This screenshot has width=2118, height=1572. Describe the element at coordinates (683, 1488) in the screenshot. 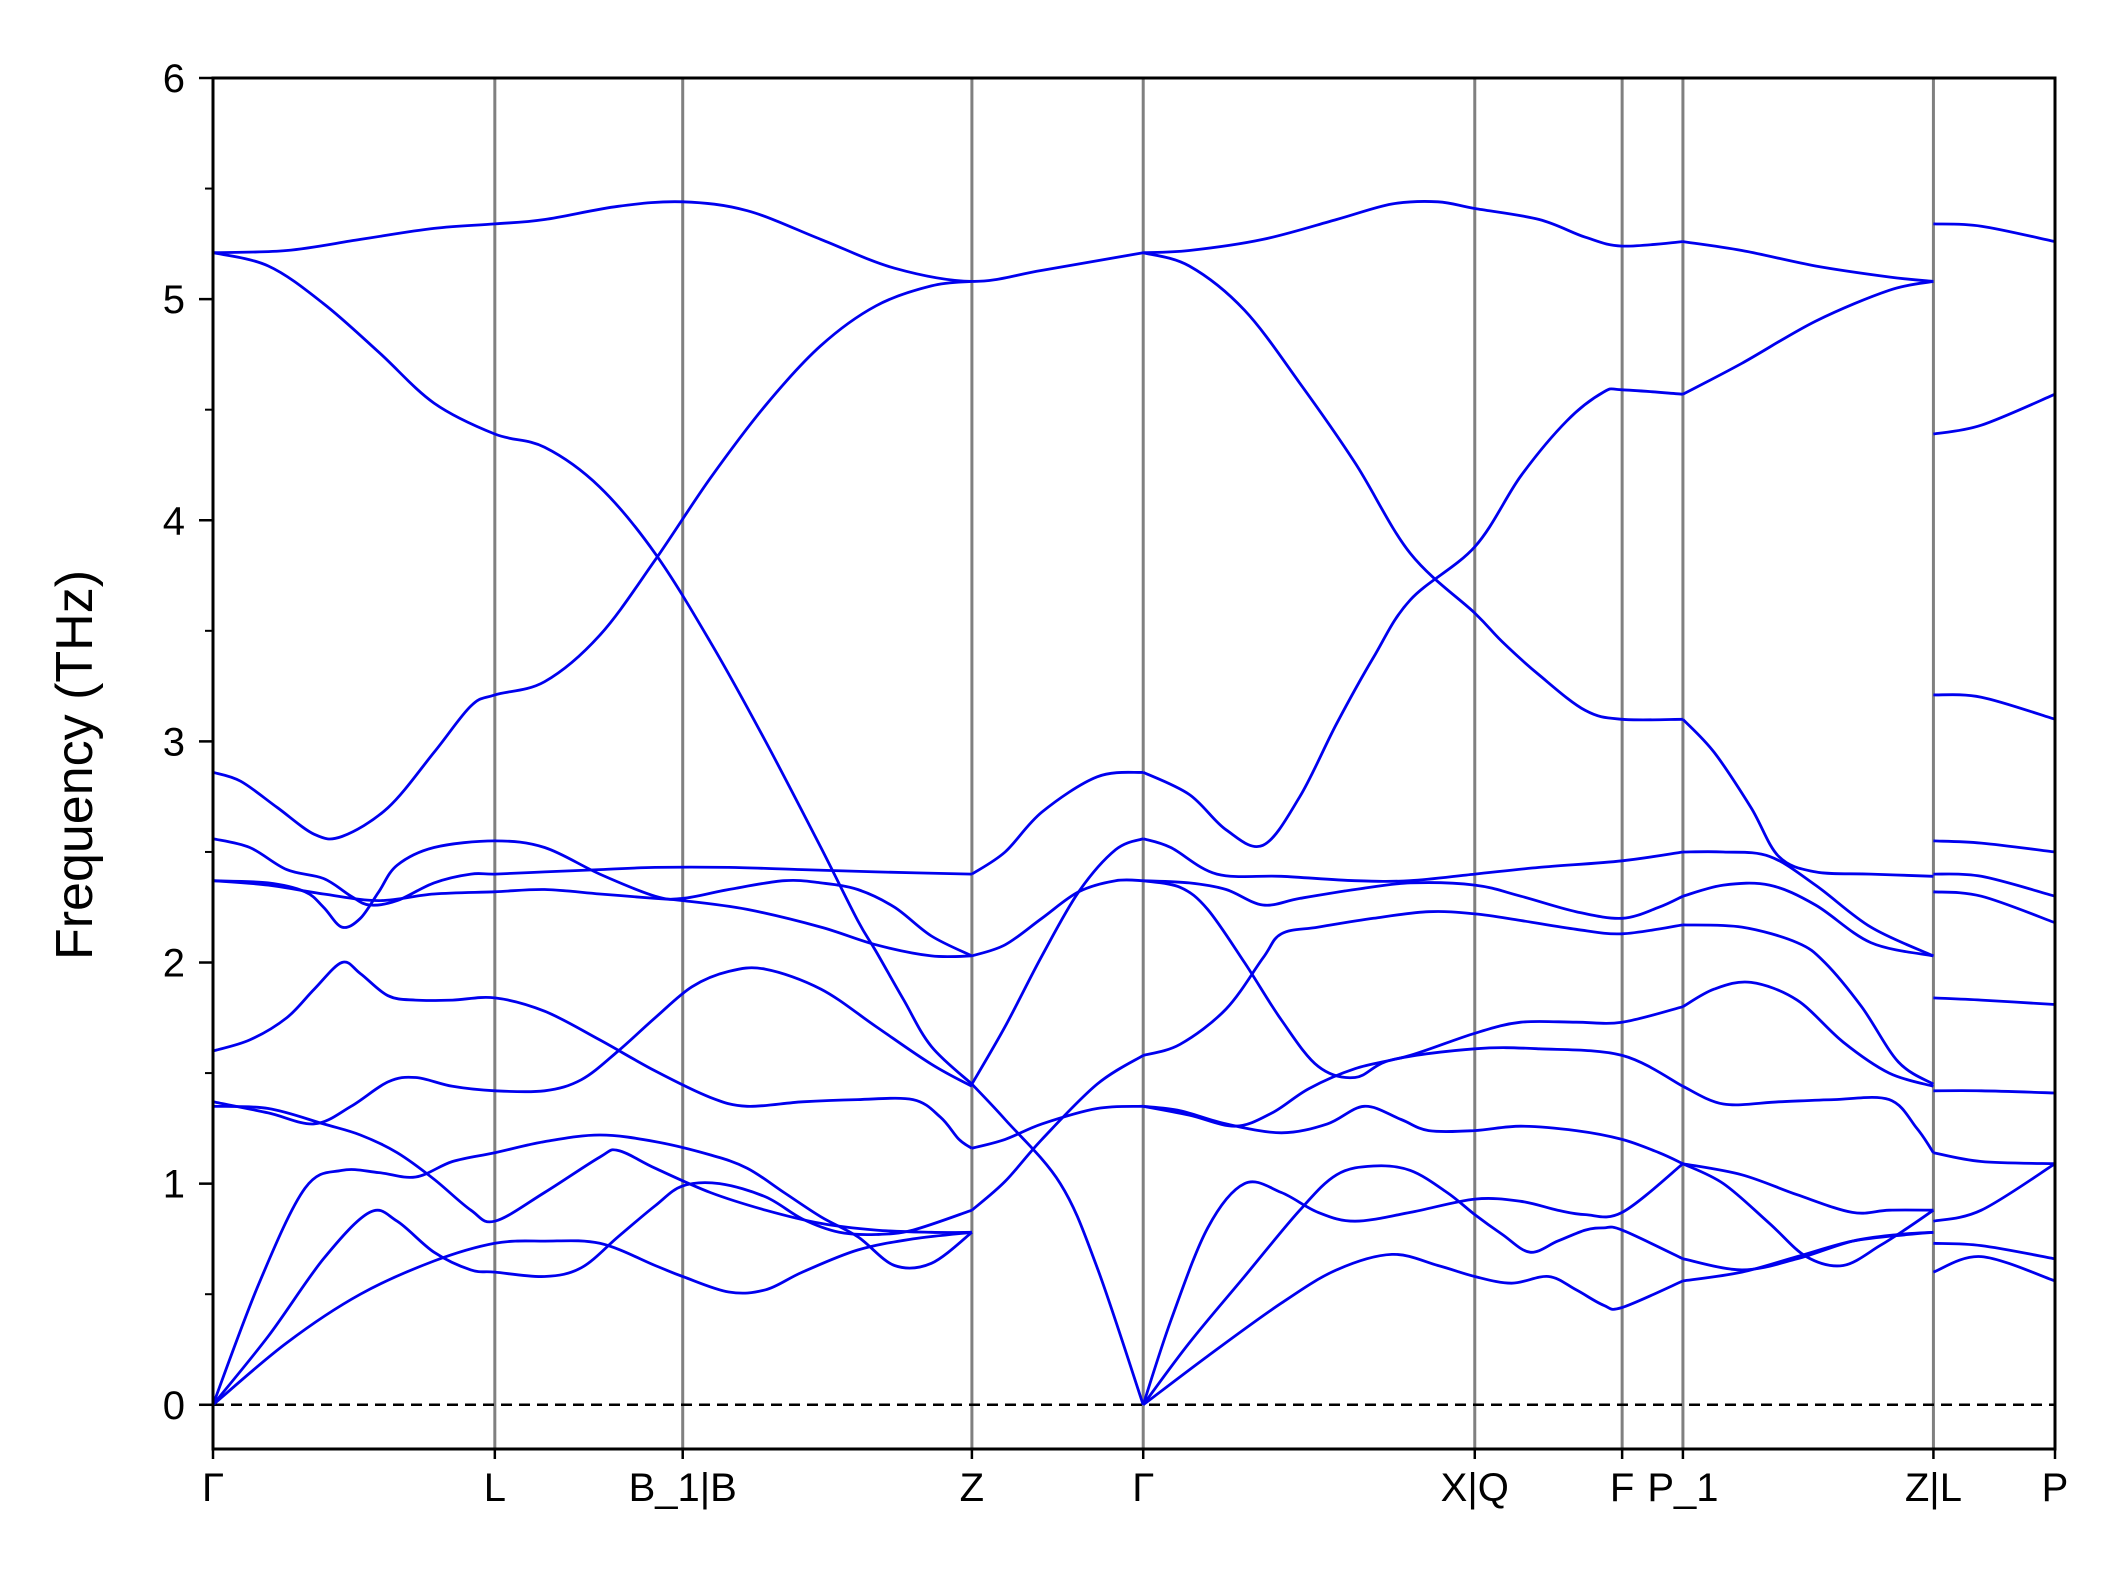

I see `x-tick-label-2: B_1|B` at that location.